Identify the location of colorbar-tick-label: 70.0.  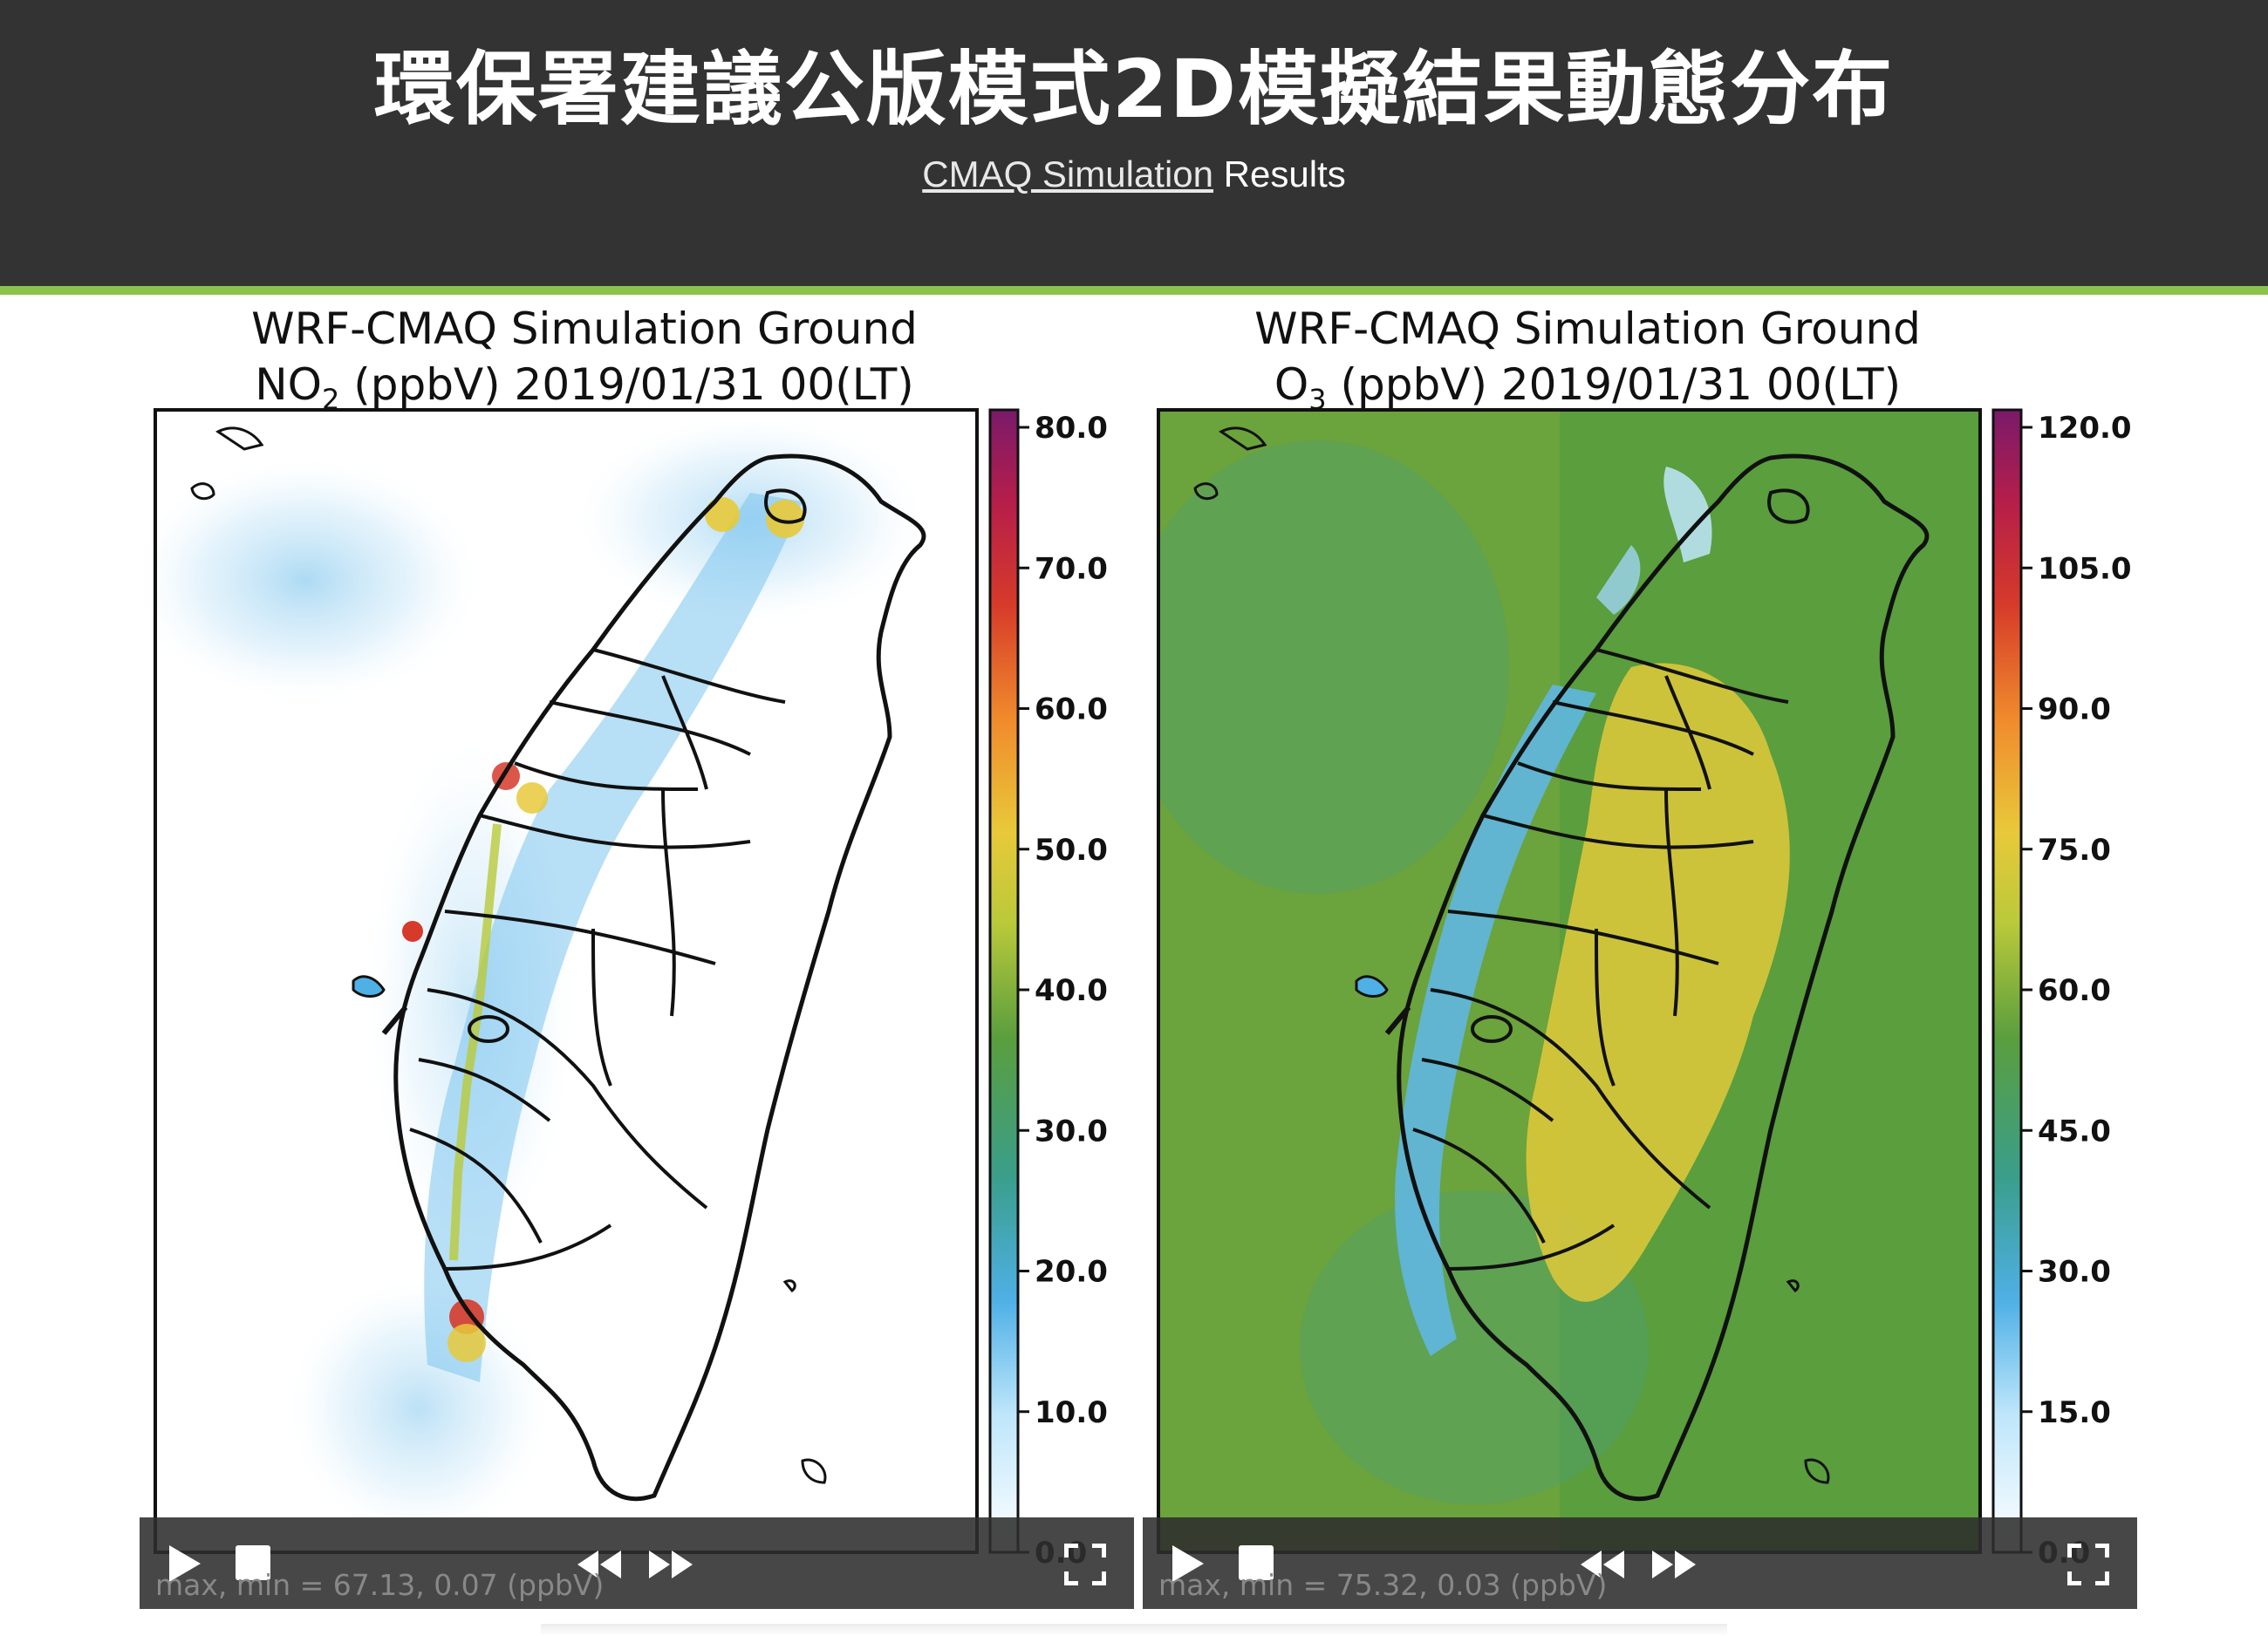
(1071, 568).